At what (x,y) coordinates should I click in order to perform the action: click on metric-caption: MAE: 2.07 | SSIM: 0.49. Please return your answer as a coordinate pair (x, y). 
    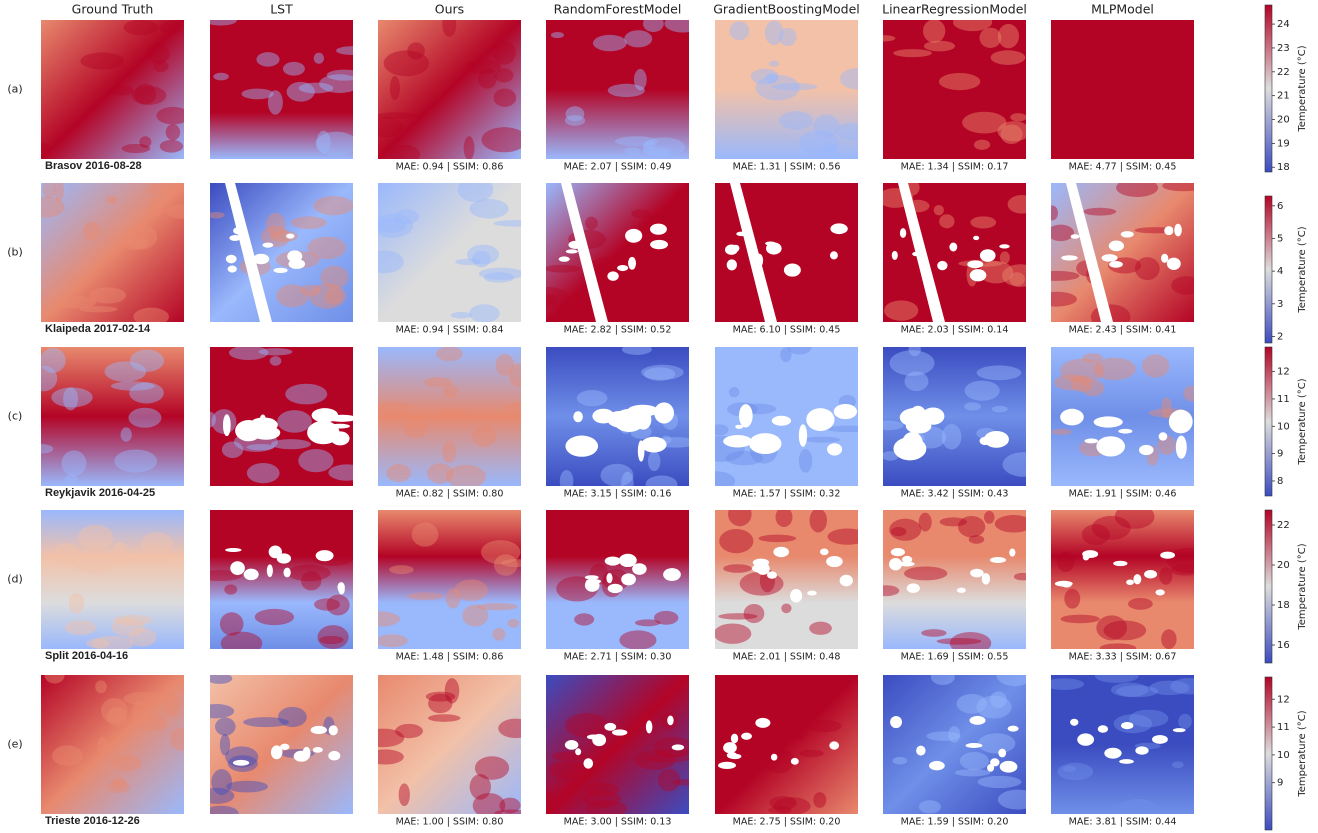
    Looking at the image, I should click on (618, 167).